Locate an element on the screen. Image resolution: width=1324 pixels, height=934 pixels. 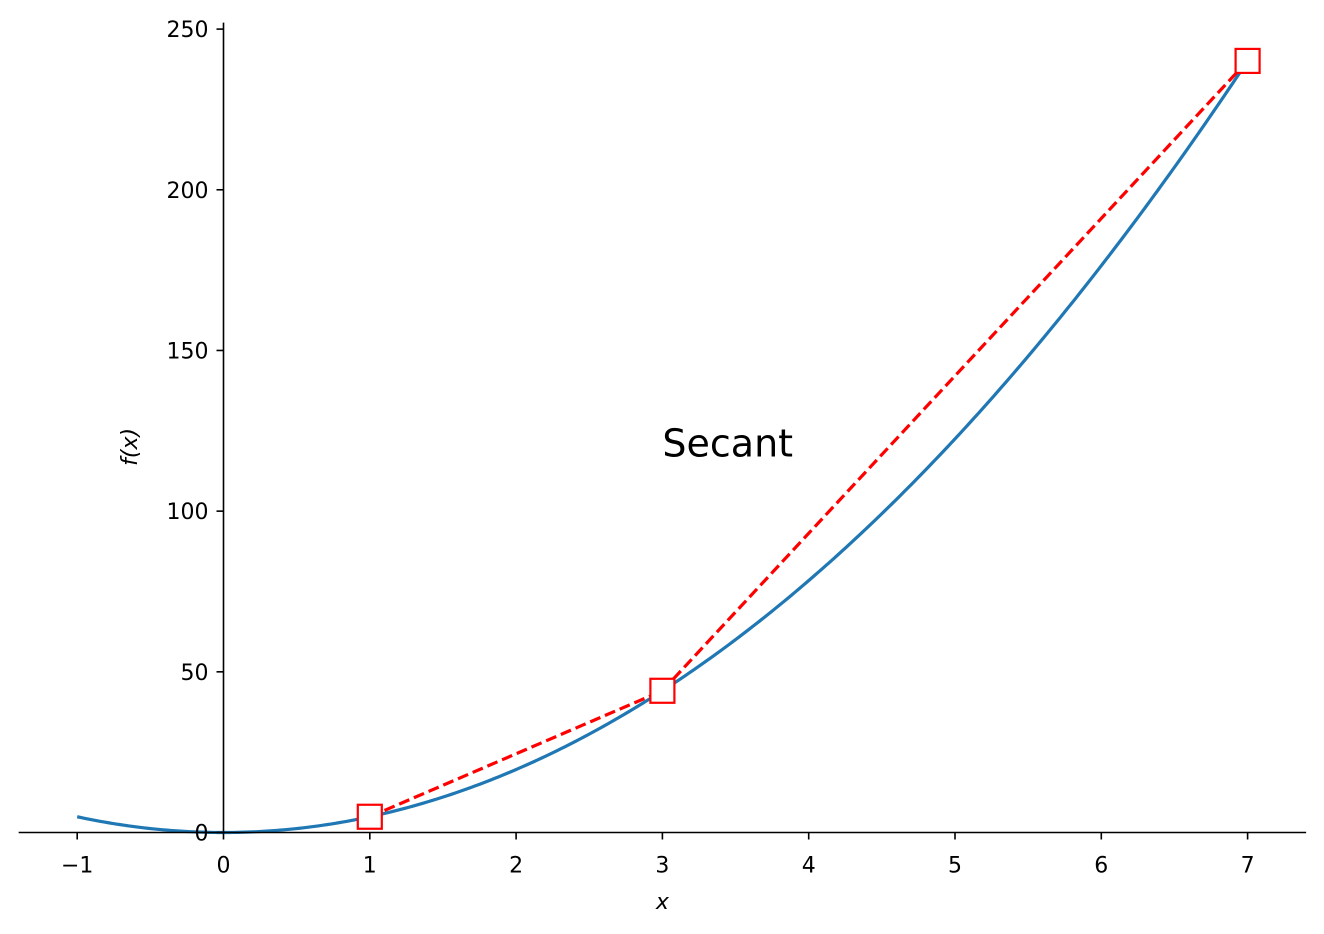
y-tick-label: 150 is located at coordinates (188, 351).